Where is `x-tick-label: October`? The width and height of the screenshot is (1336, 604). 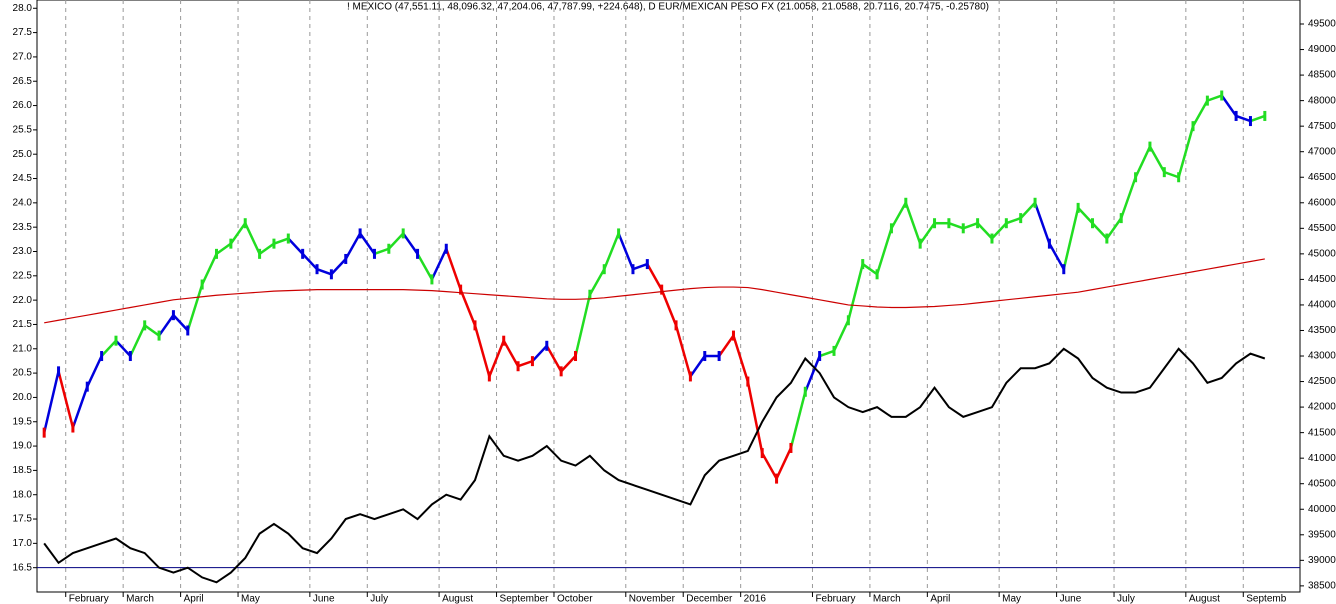 x-tick-label: October is located at coordinates (575, 599).